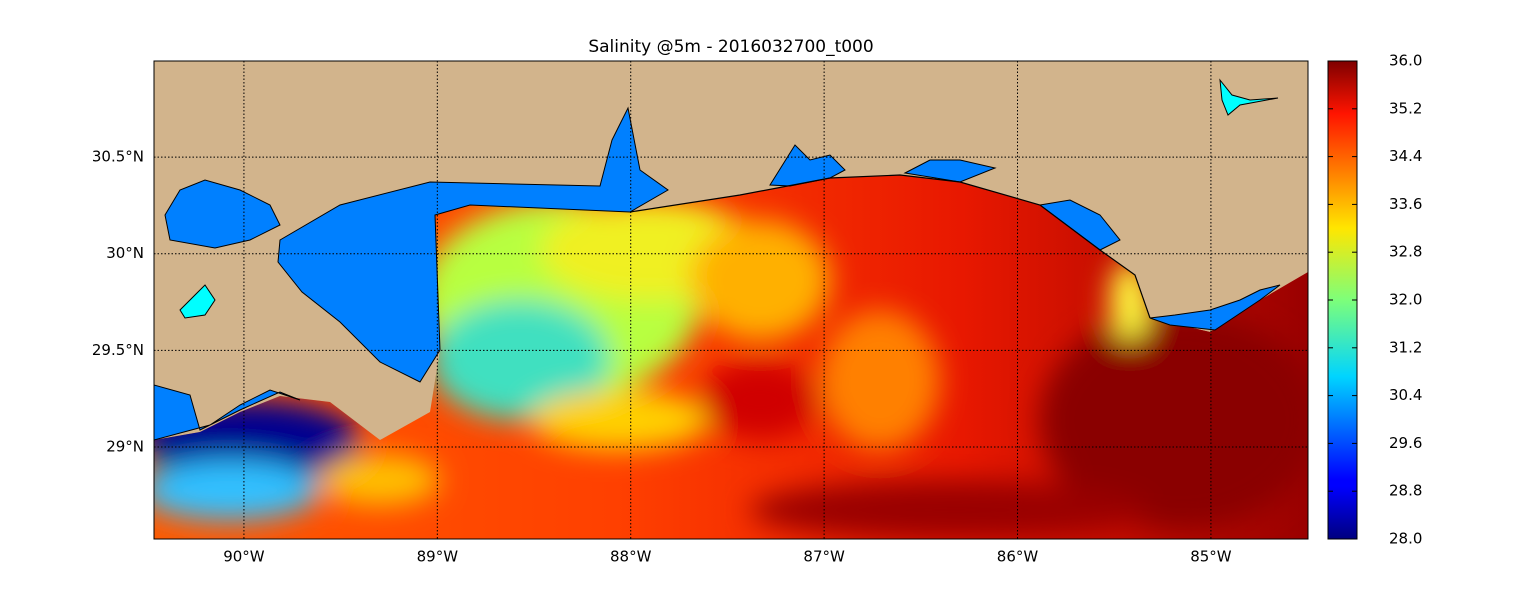  What do you see at coordinates (730, 47) in the screenshot?
I see `map-title: Salinity @5m - 2016032700_t000` at bounding box center [730, 47].